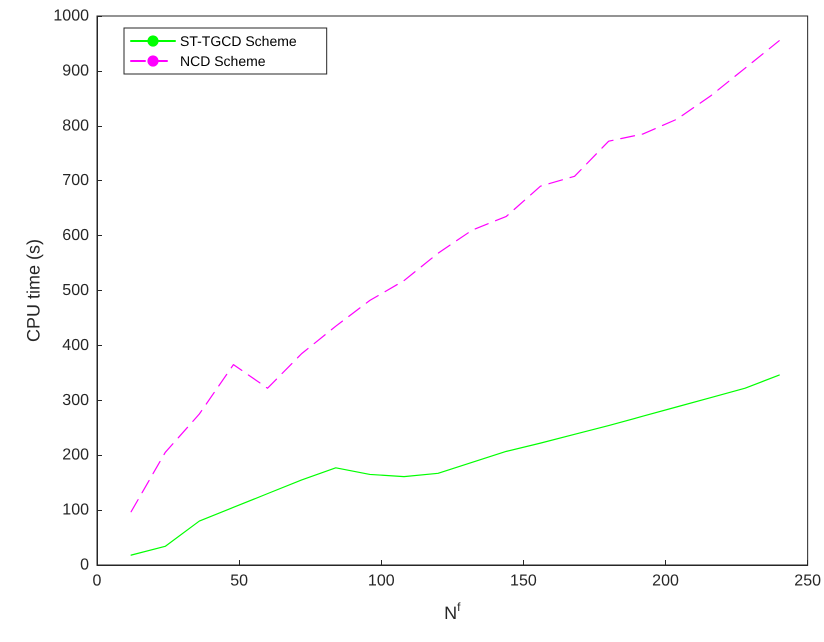 This screenshot has width=824, height=642. What do you see at coordinates (223, 61) in the screenshot?
I see `legend-label: NCD Scheme` at bounding box center [223, 61].